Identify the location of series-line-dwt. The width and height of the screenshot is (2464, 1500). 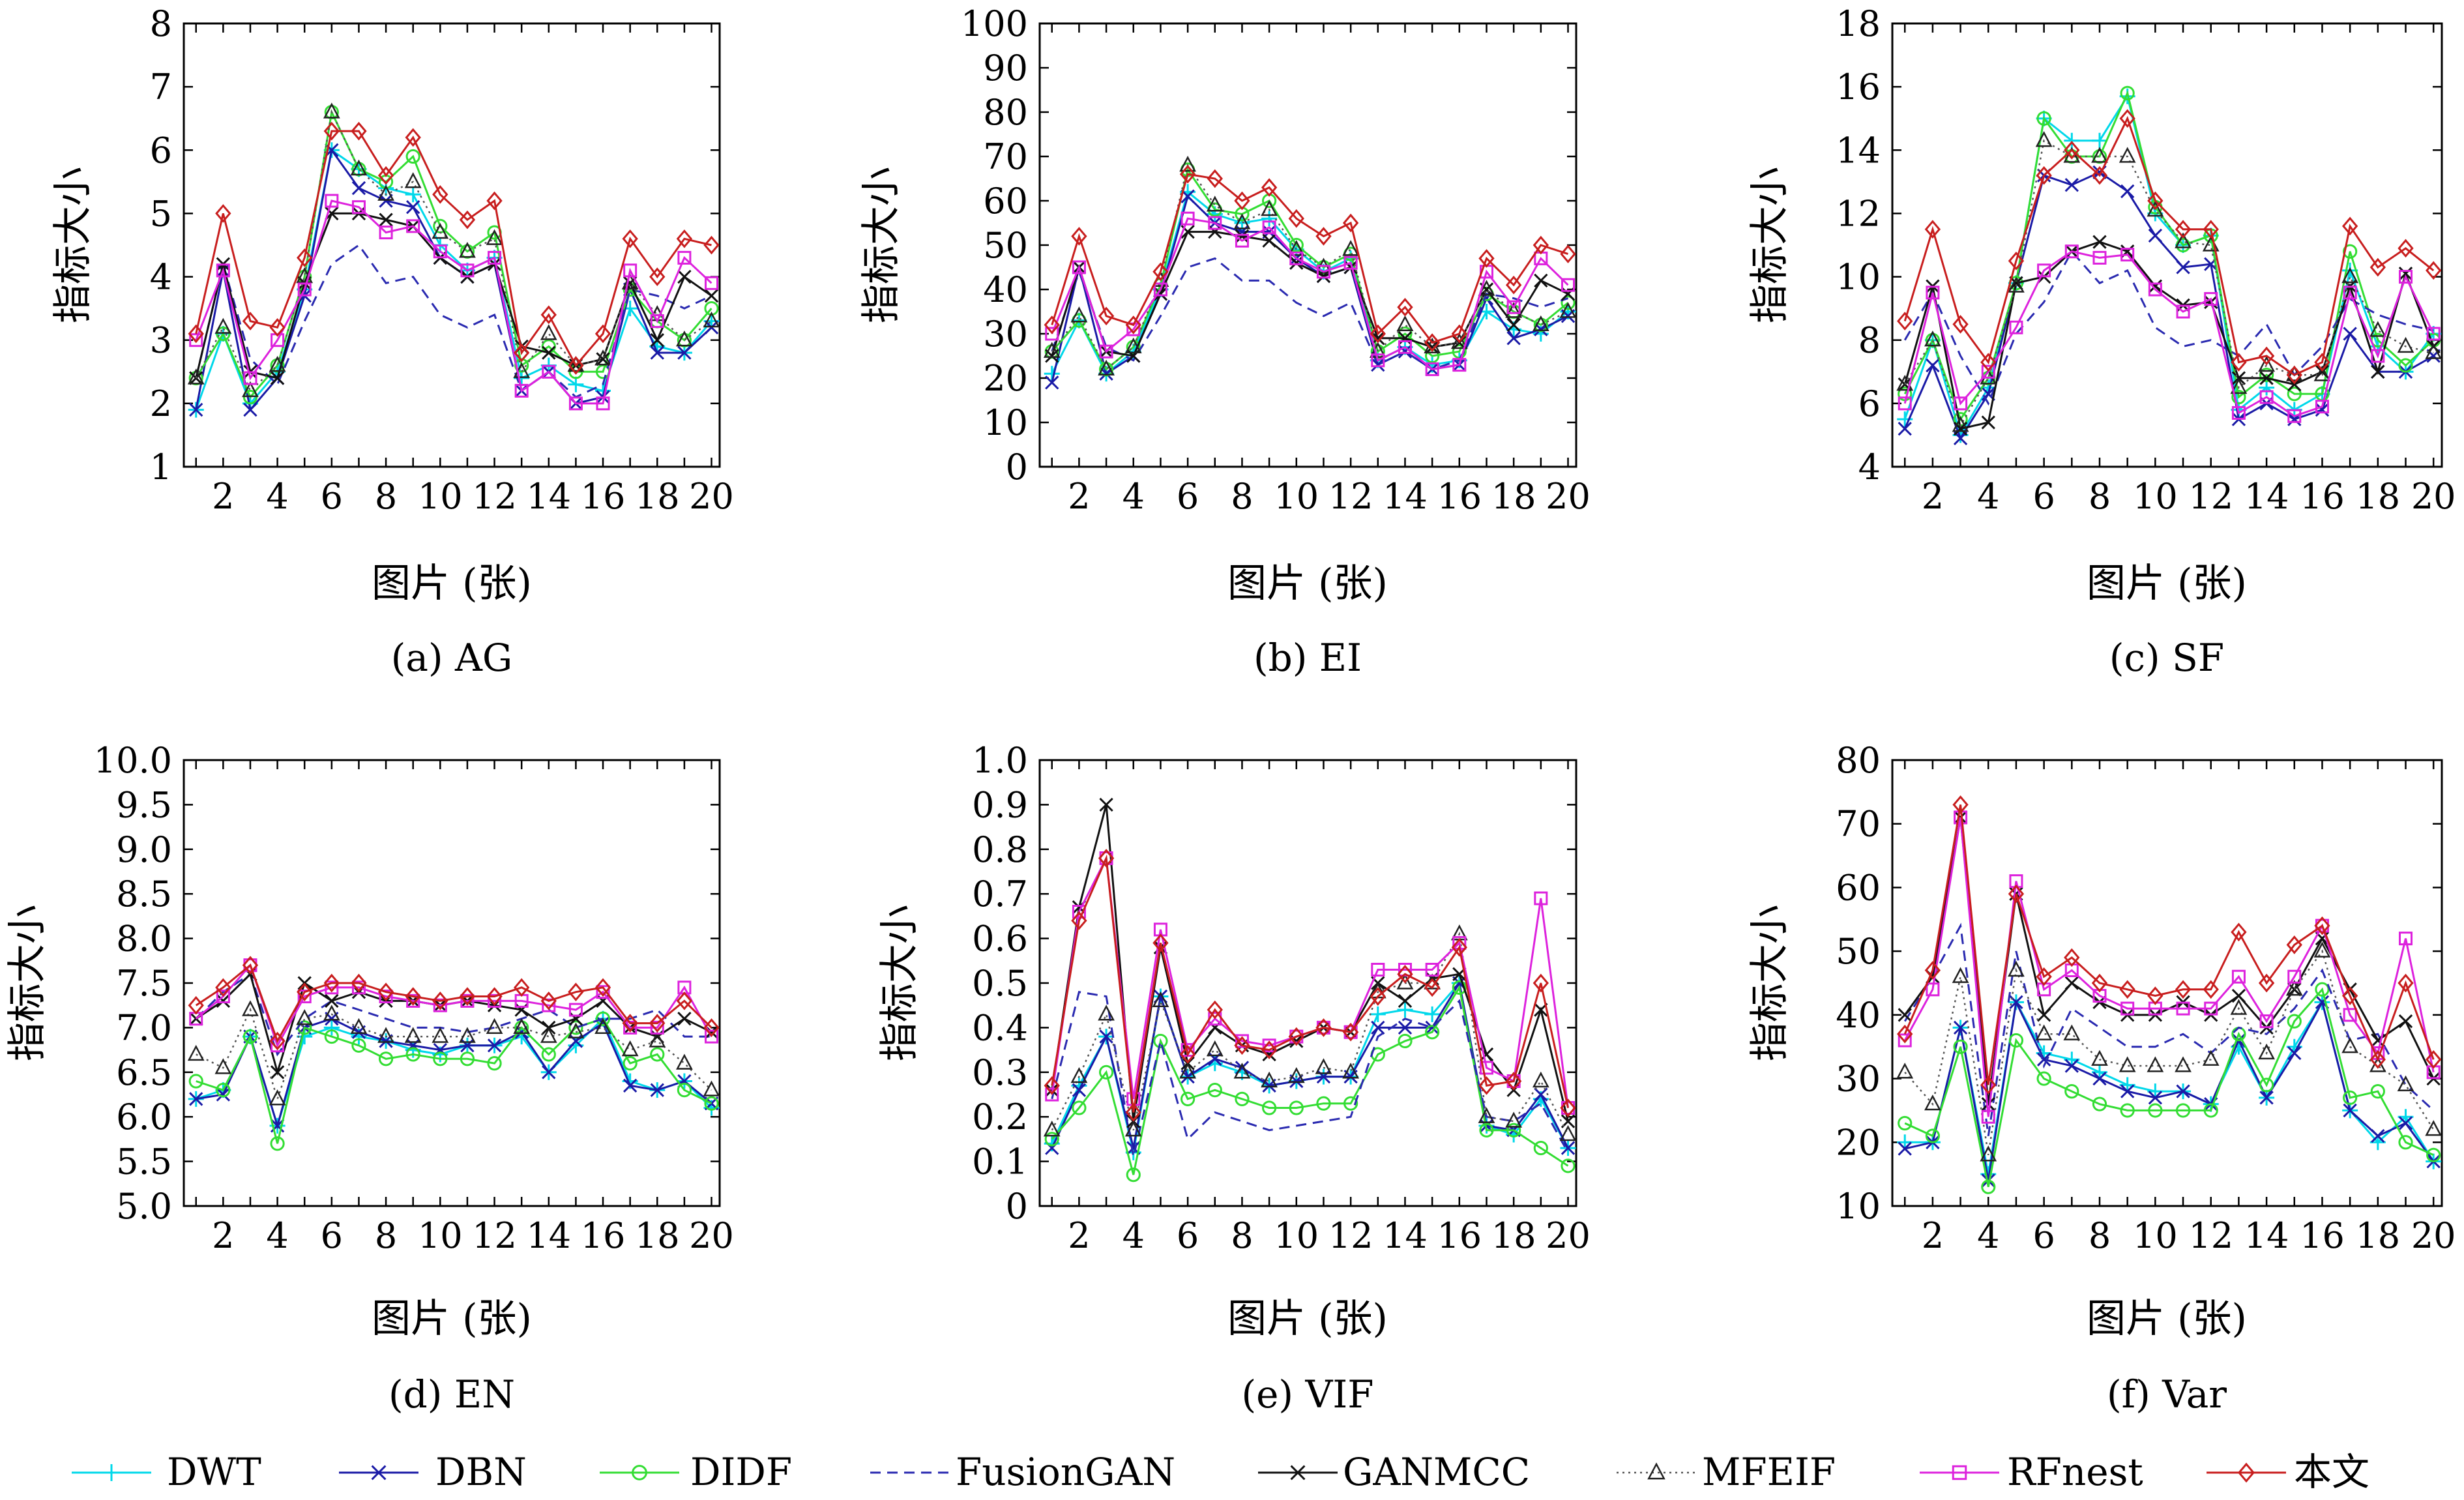
(454, 279).